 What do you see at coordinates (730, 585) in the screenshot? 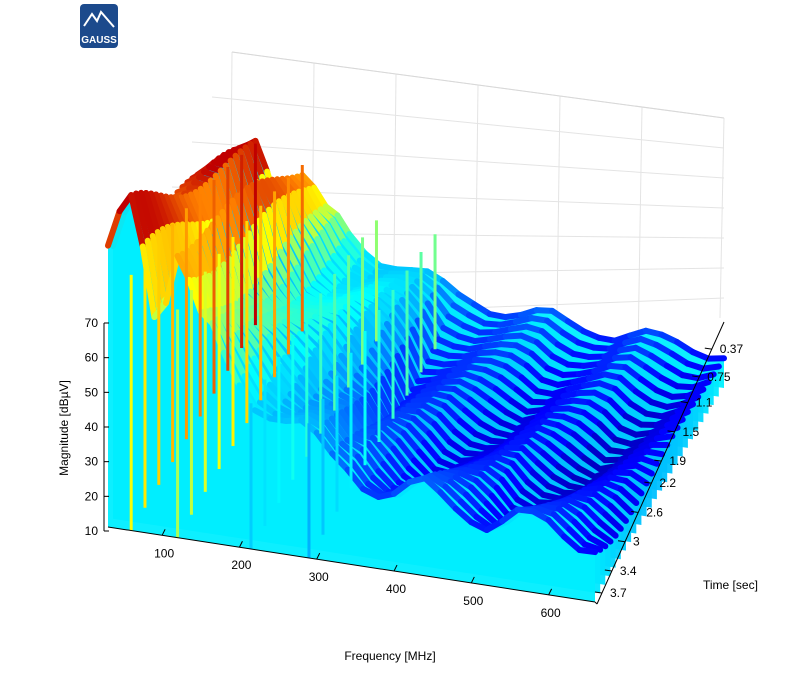
I see `y-axis-label: Time [sec]` at bounding box center [730, 585].